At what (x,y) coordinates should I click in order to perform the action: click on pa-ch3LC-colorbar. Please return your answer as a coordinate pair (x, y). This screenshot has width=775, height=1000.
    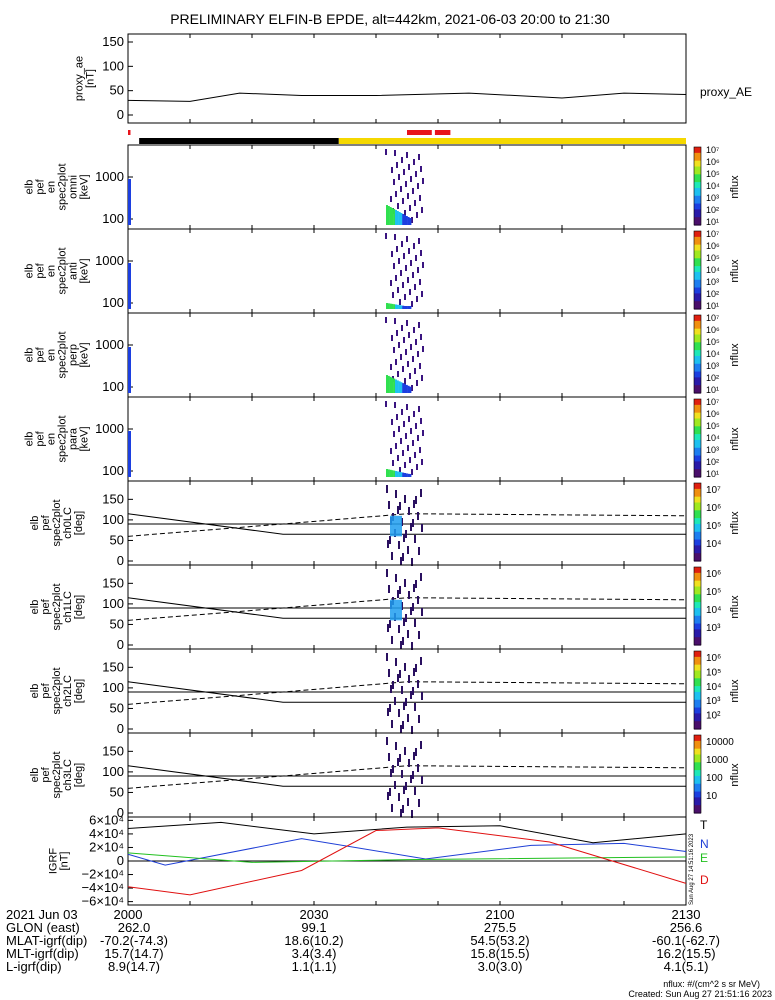
    Looking at the image, I should click on (697, 774).